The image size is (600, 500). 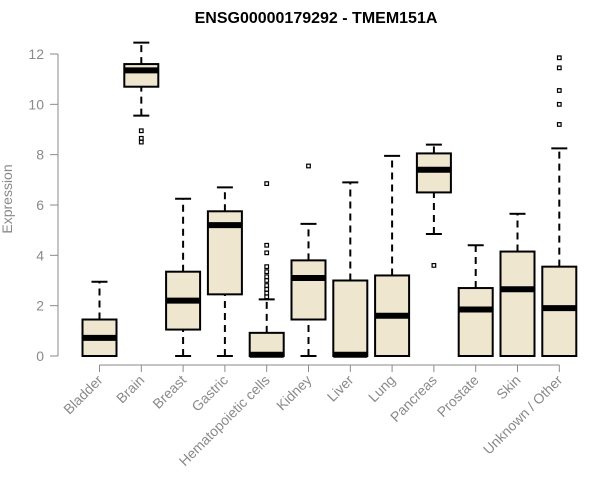 What do you see at coordinates (294, 393) in the screenshot?
I see `x-category-label: Kidney` at bounding box center [294, 393].